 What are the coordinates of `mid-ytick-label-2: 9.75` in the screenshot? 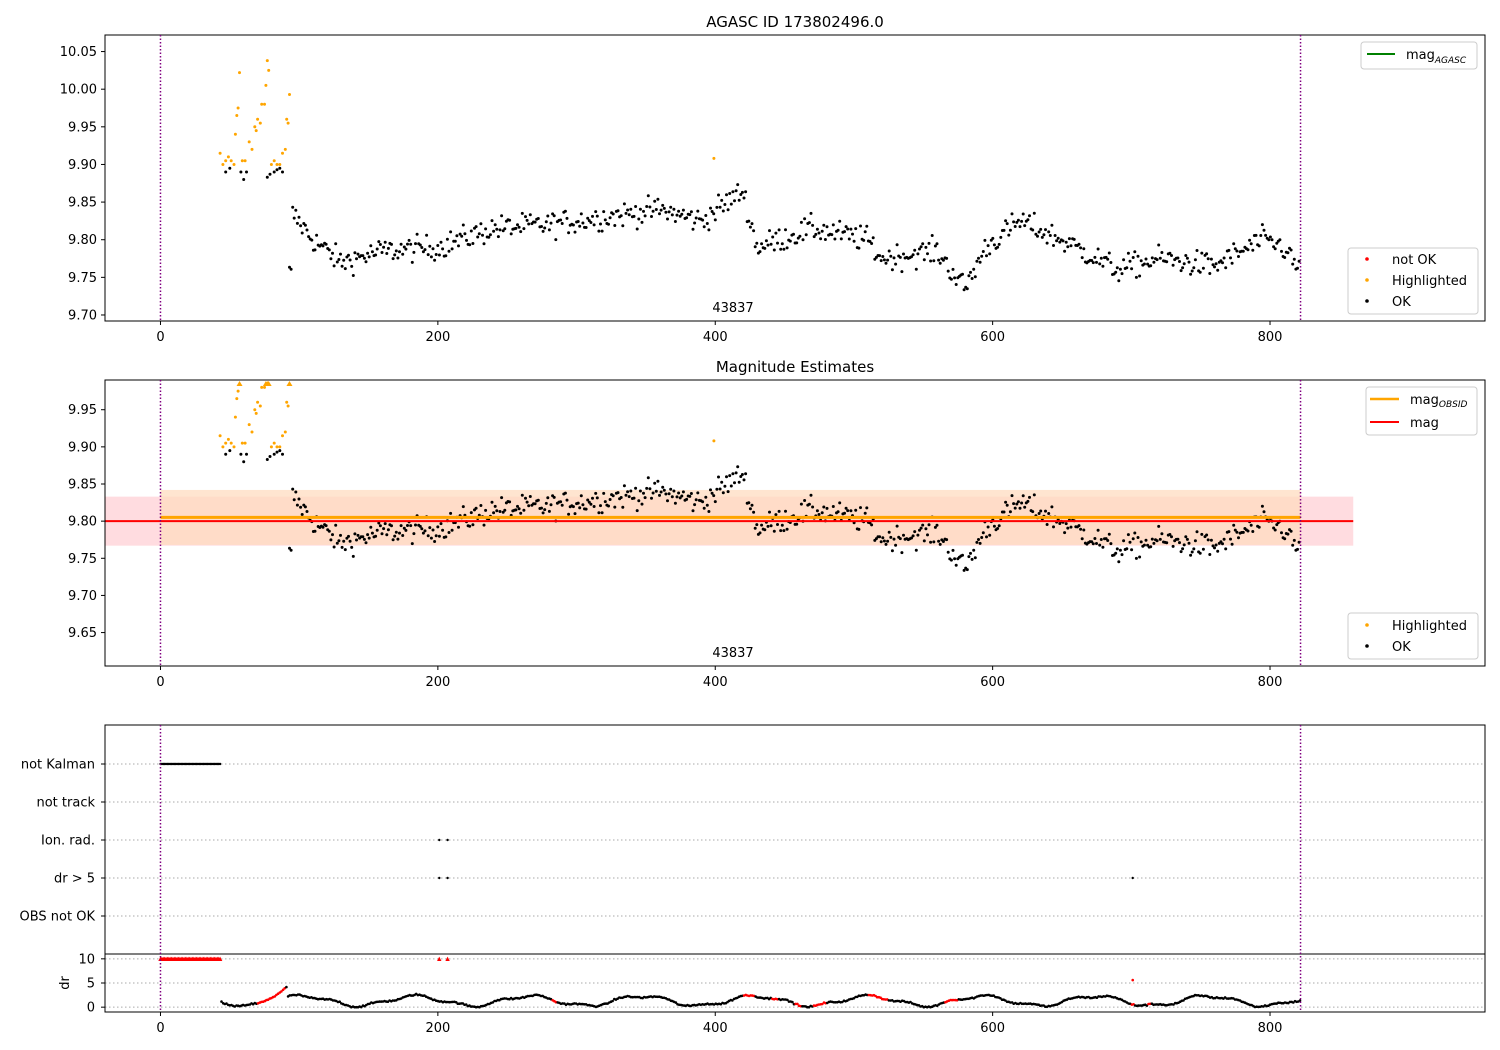 It's located at (82, 559).